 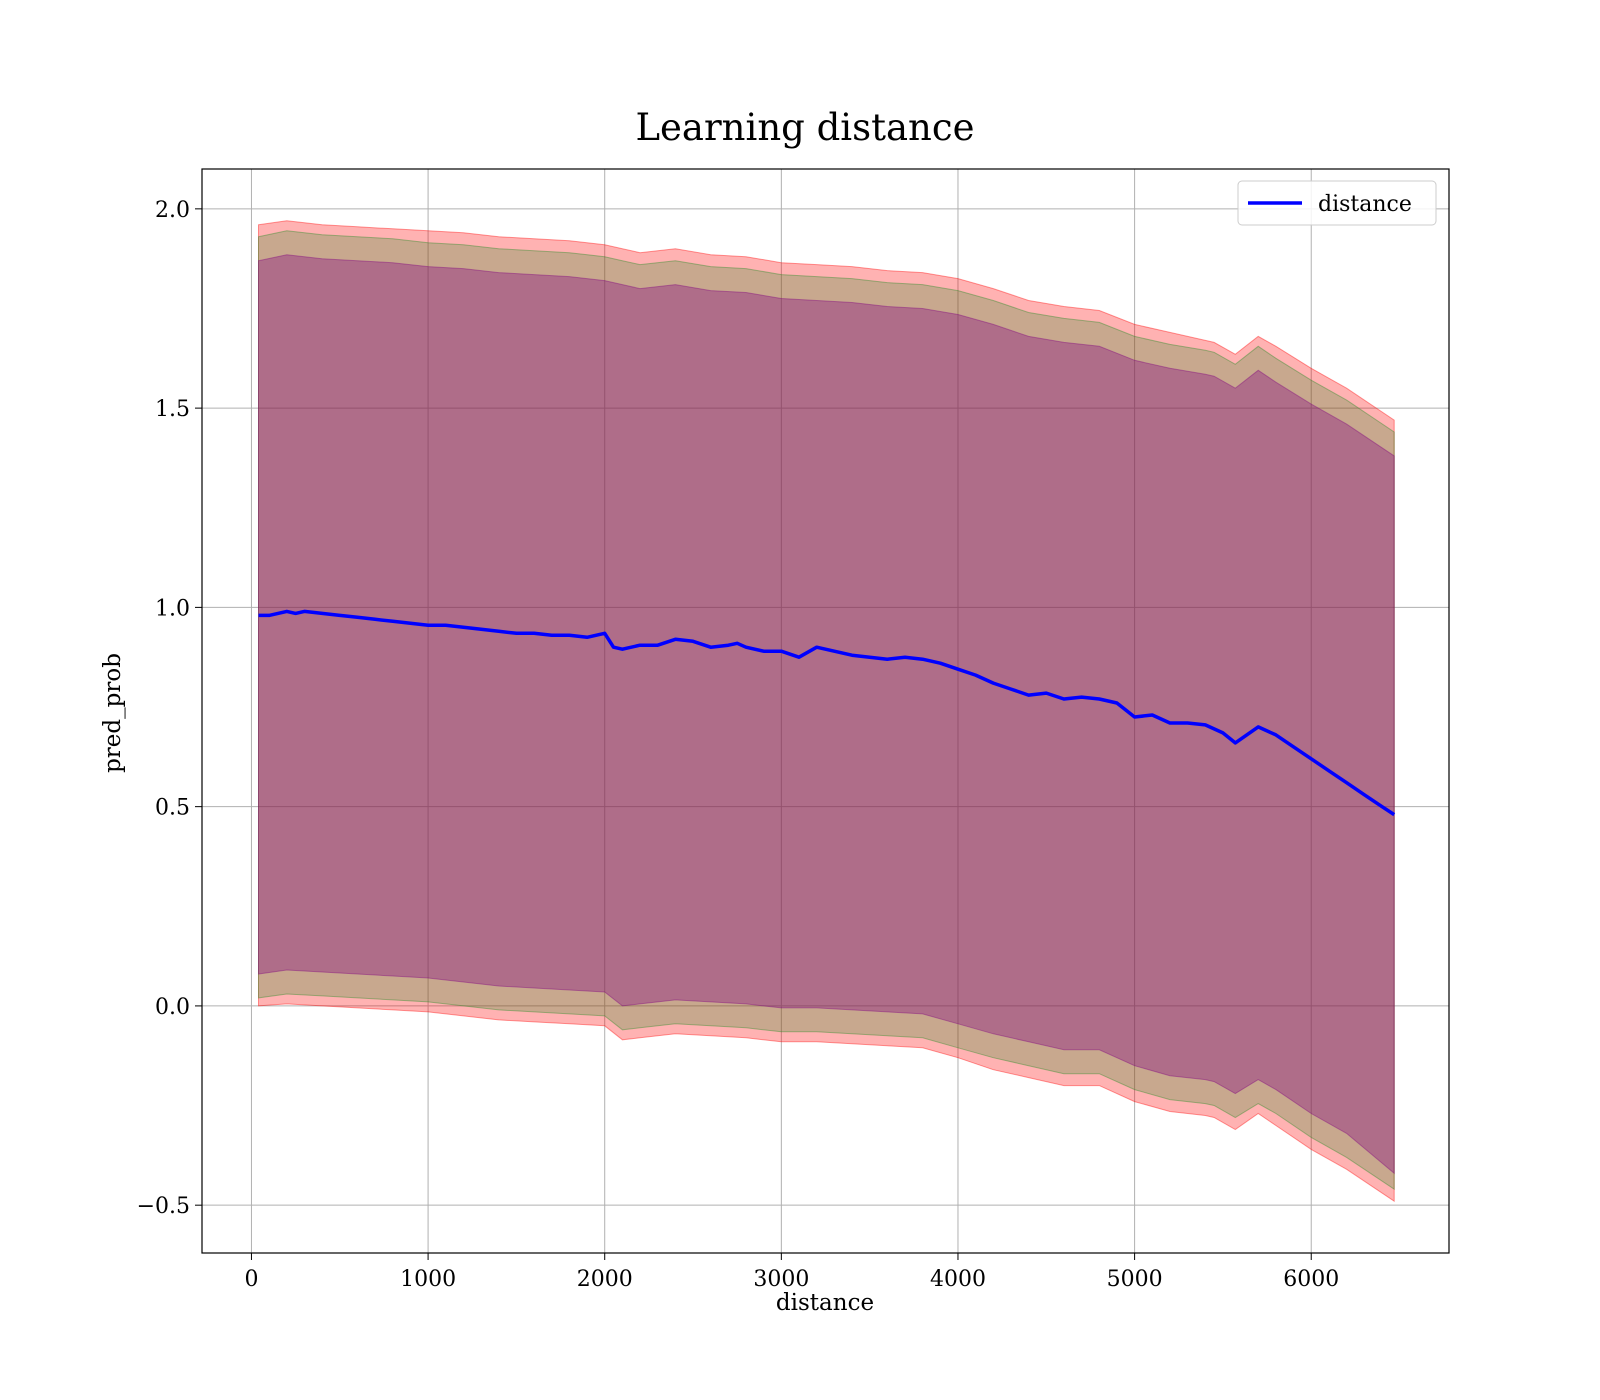 I want to click on x-tick-label: 2000, so click(x=605, y=1279).